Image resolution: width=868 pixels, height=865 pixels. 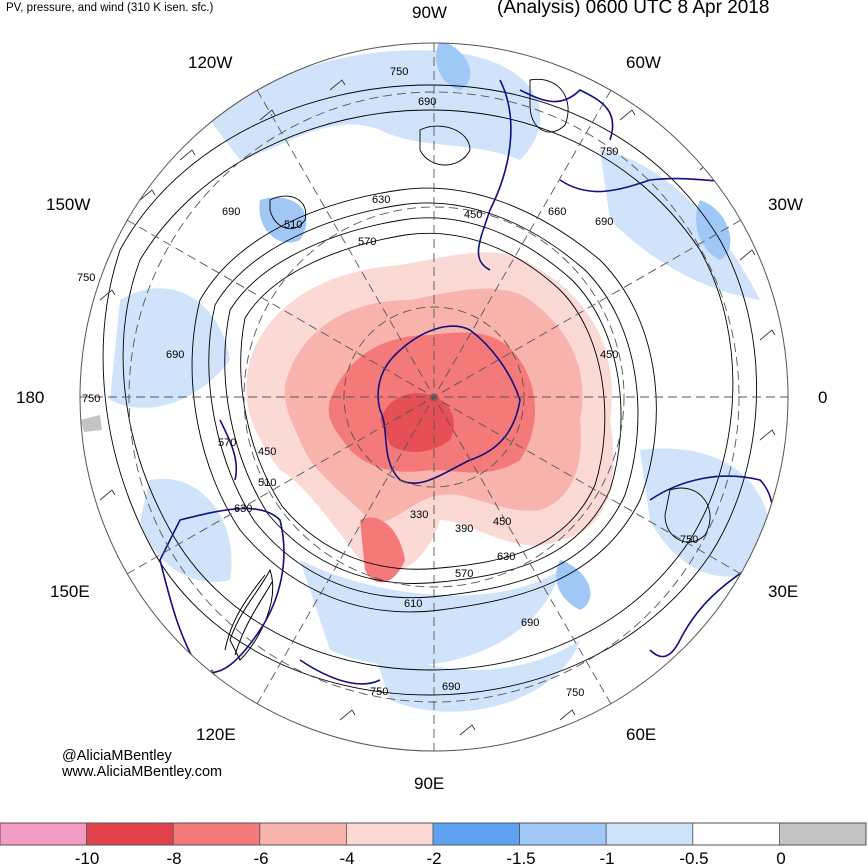 What do you see at coordinates (216, 734) in the screenshot?
I see `lon-label-120e: 120E` at bounding box center [216, 734].